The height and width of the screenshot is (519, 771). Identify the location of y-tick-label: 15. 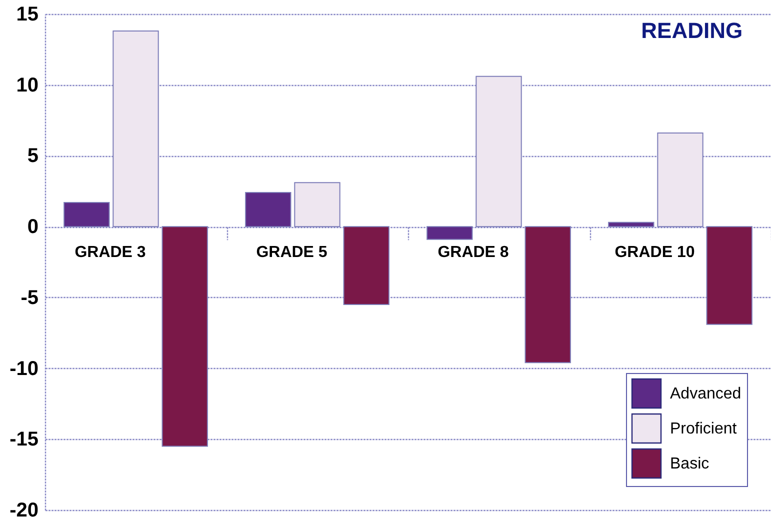
(27, 15).